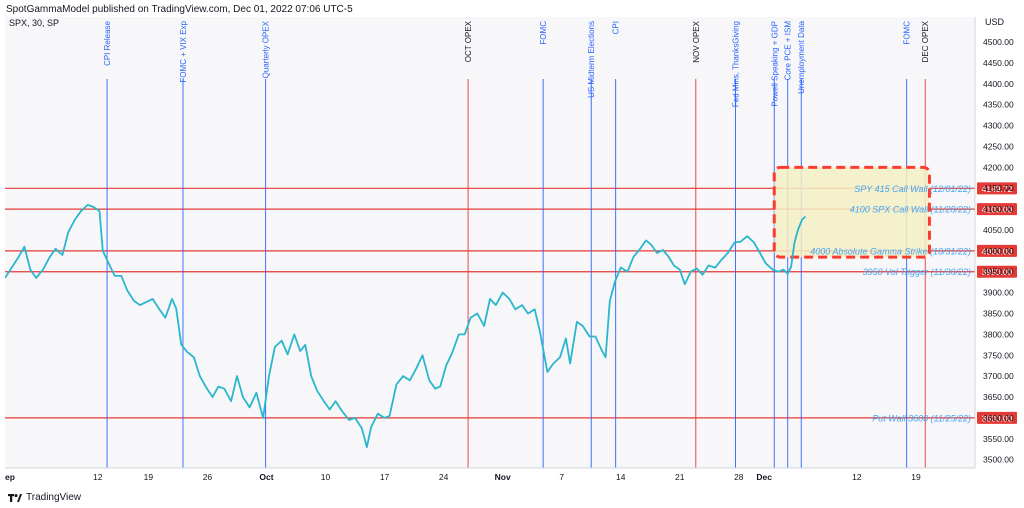  What do you see at coordinates (326, 477) in the screenshot?
I see `x-tick-label: 10` at bounding box center [326, 477].